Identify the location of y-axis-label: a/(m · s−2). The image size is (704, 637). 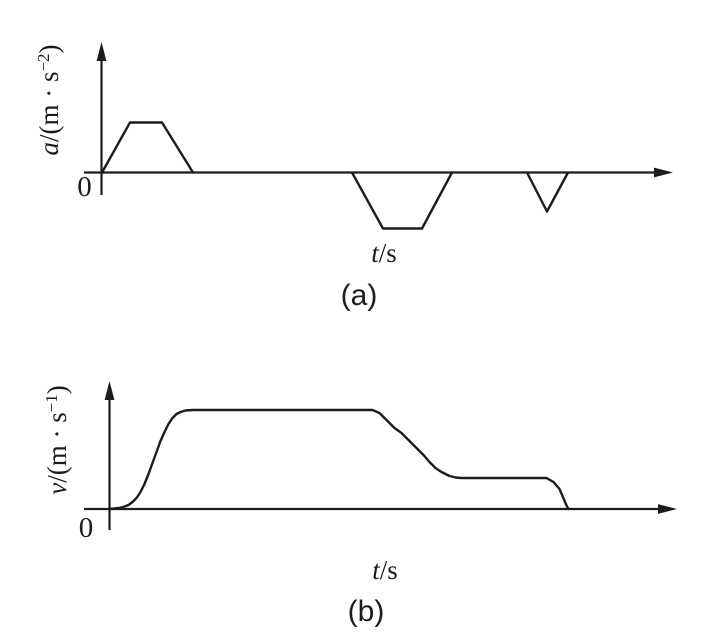
(49, 99).